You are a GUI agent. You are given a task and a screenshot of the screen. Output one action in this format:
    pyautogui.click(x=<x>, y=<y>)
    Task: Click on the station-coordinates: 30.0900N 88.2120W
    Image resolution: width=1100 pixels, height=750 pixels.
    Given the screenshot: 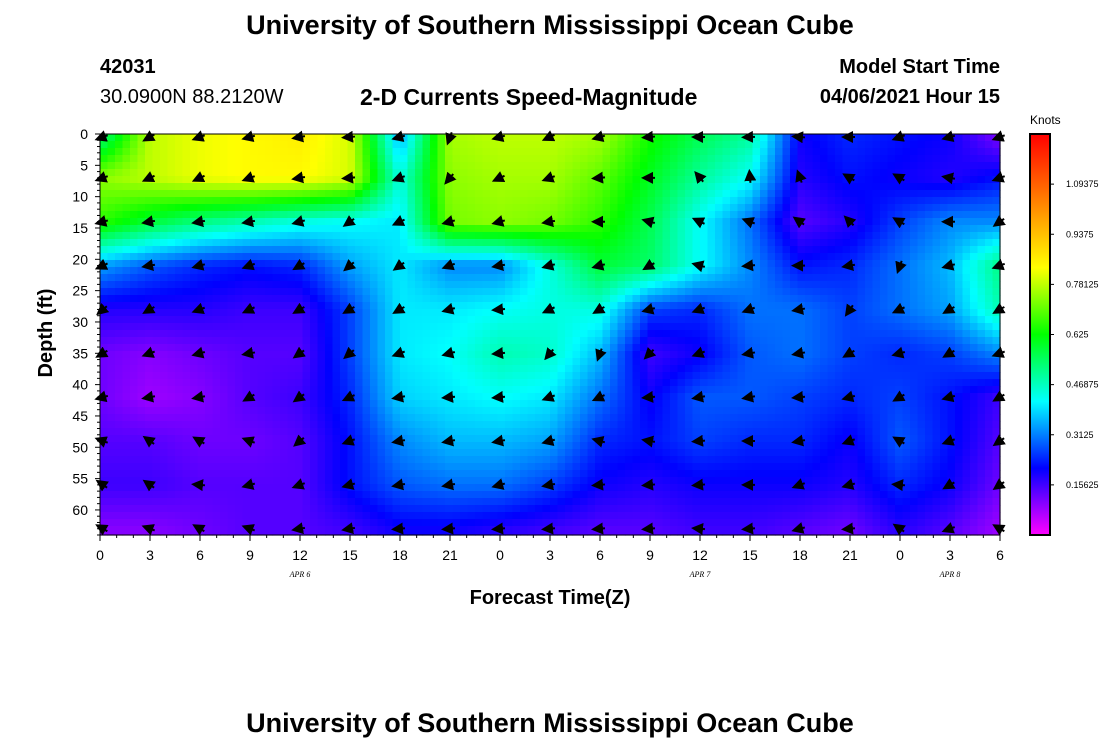 What is the action you would take?
    pyautogui.click(x=192, y=97)
    